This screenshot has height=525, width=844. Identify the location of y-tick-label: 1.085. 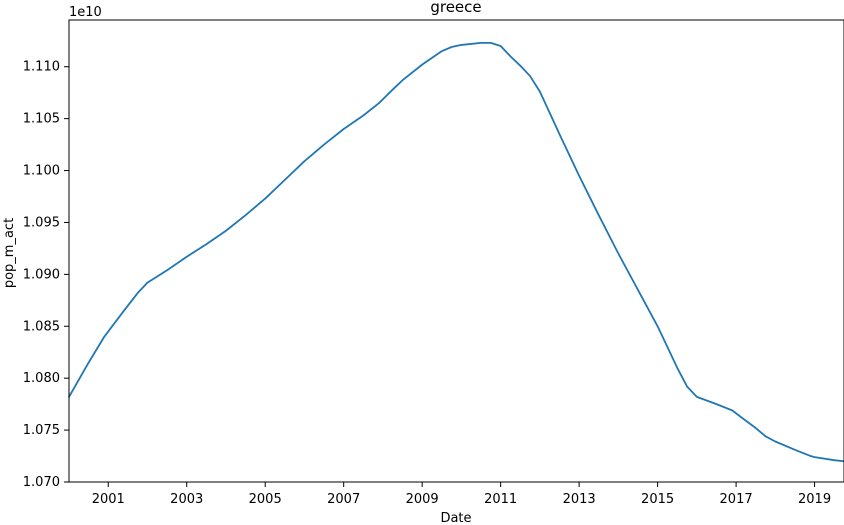
(41, 326).